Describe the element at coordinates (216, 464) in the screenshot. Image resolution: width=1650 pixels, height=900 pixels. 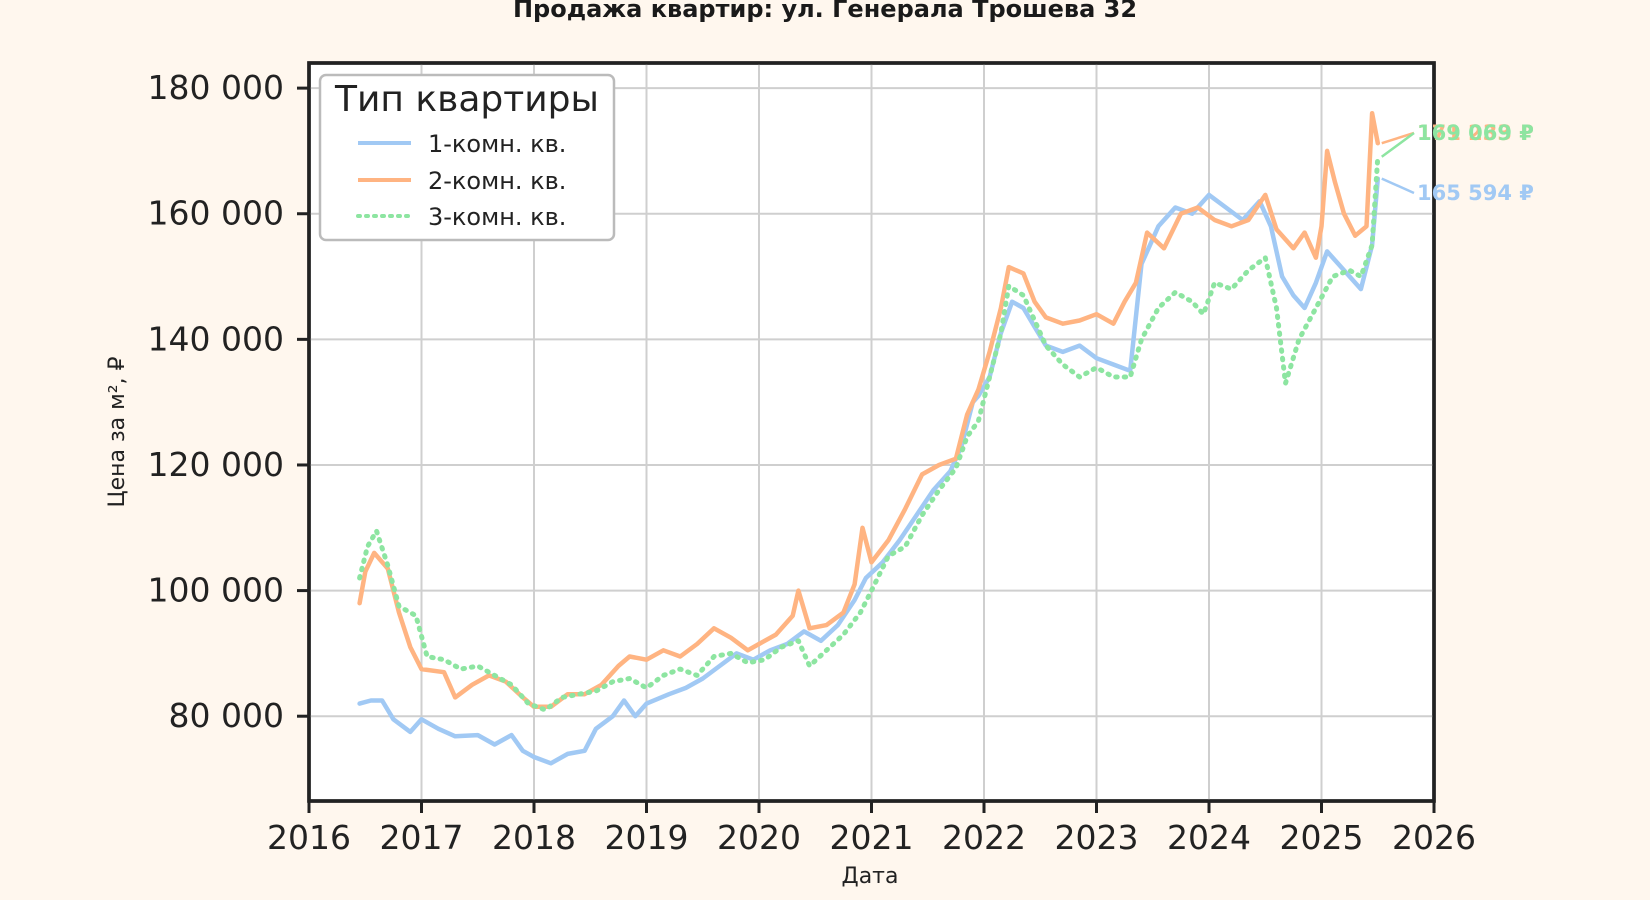
I see `y-tick-label: 120 000` at that location.